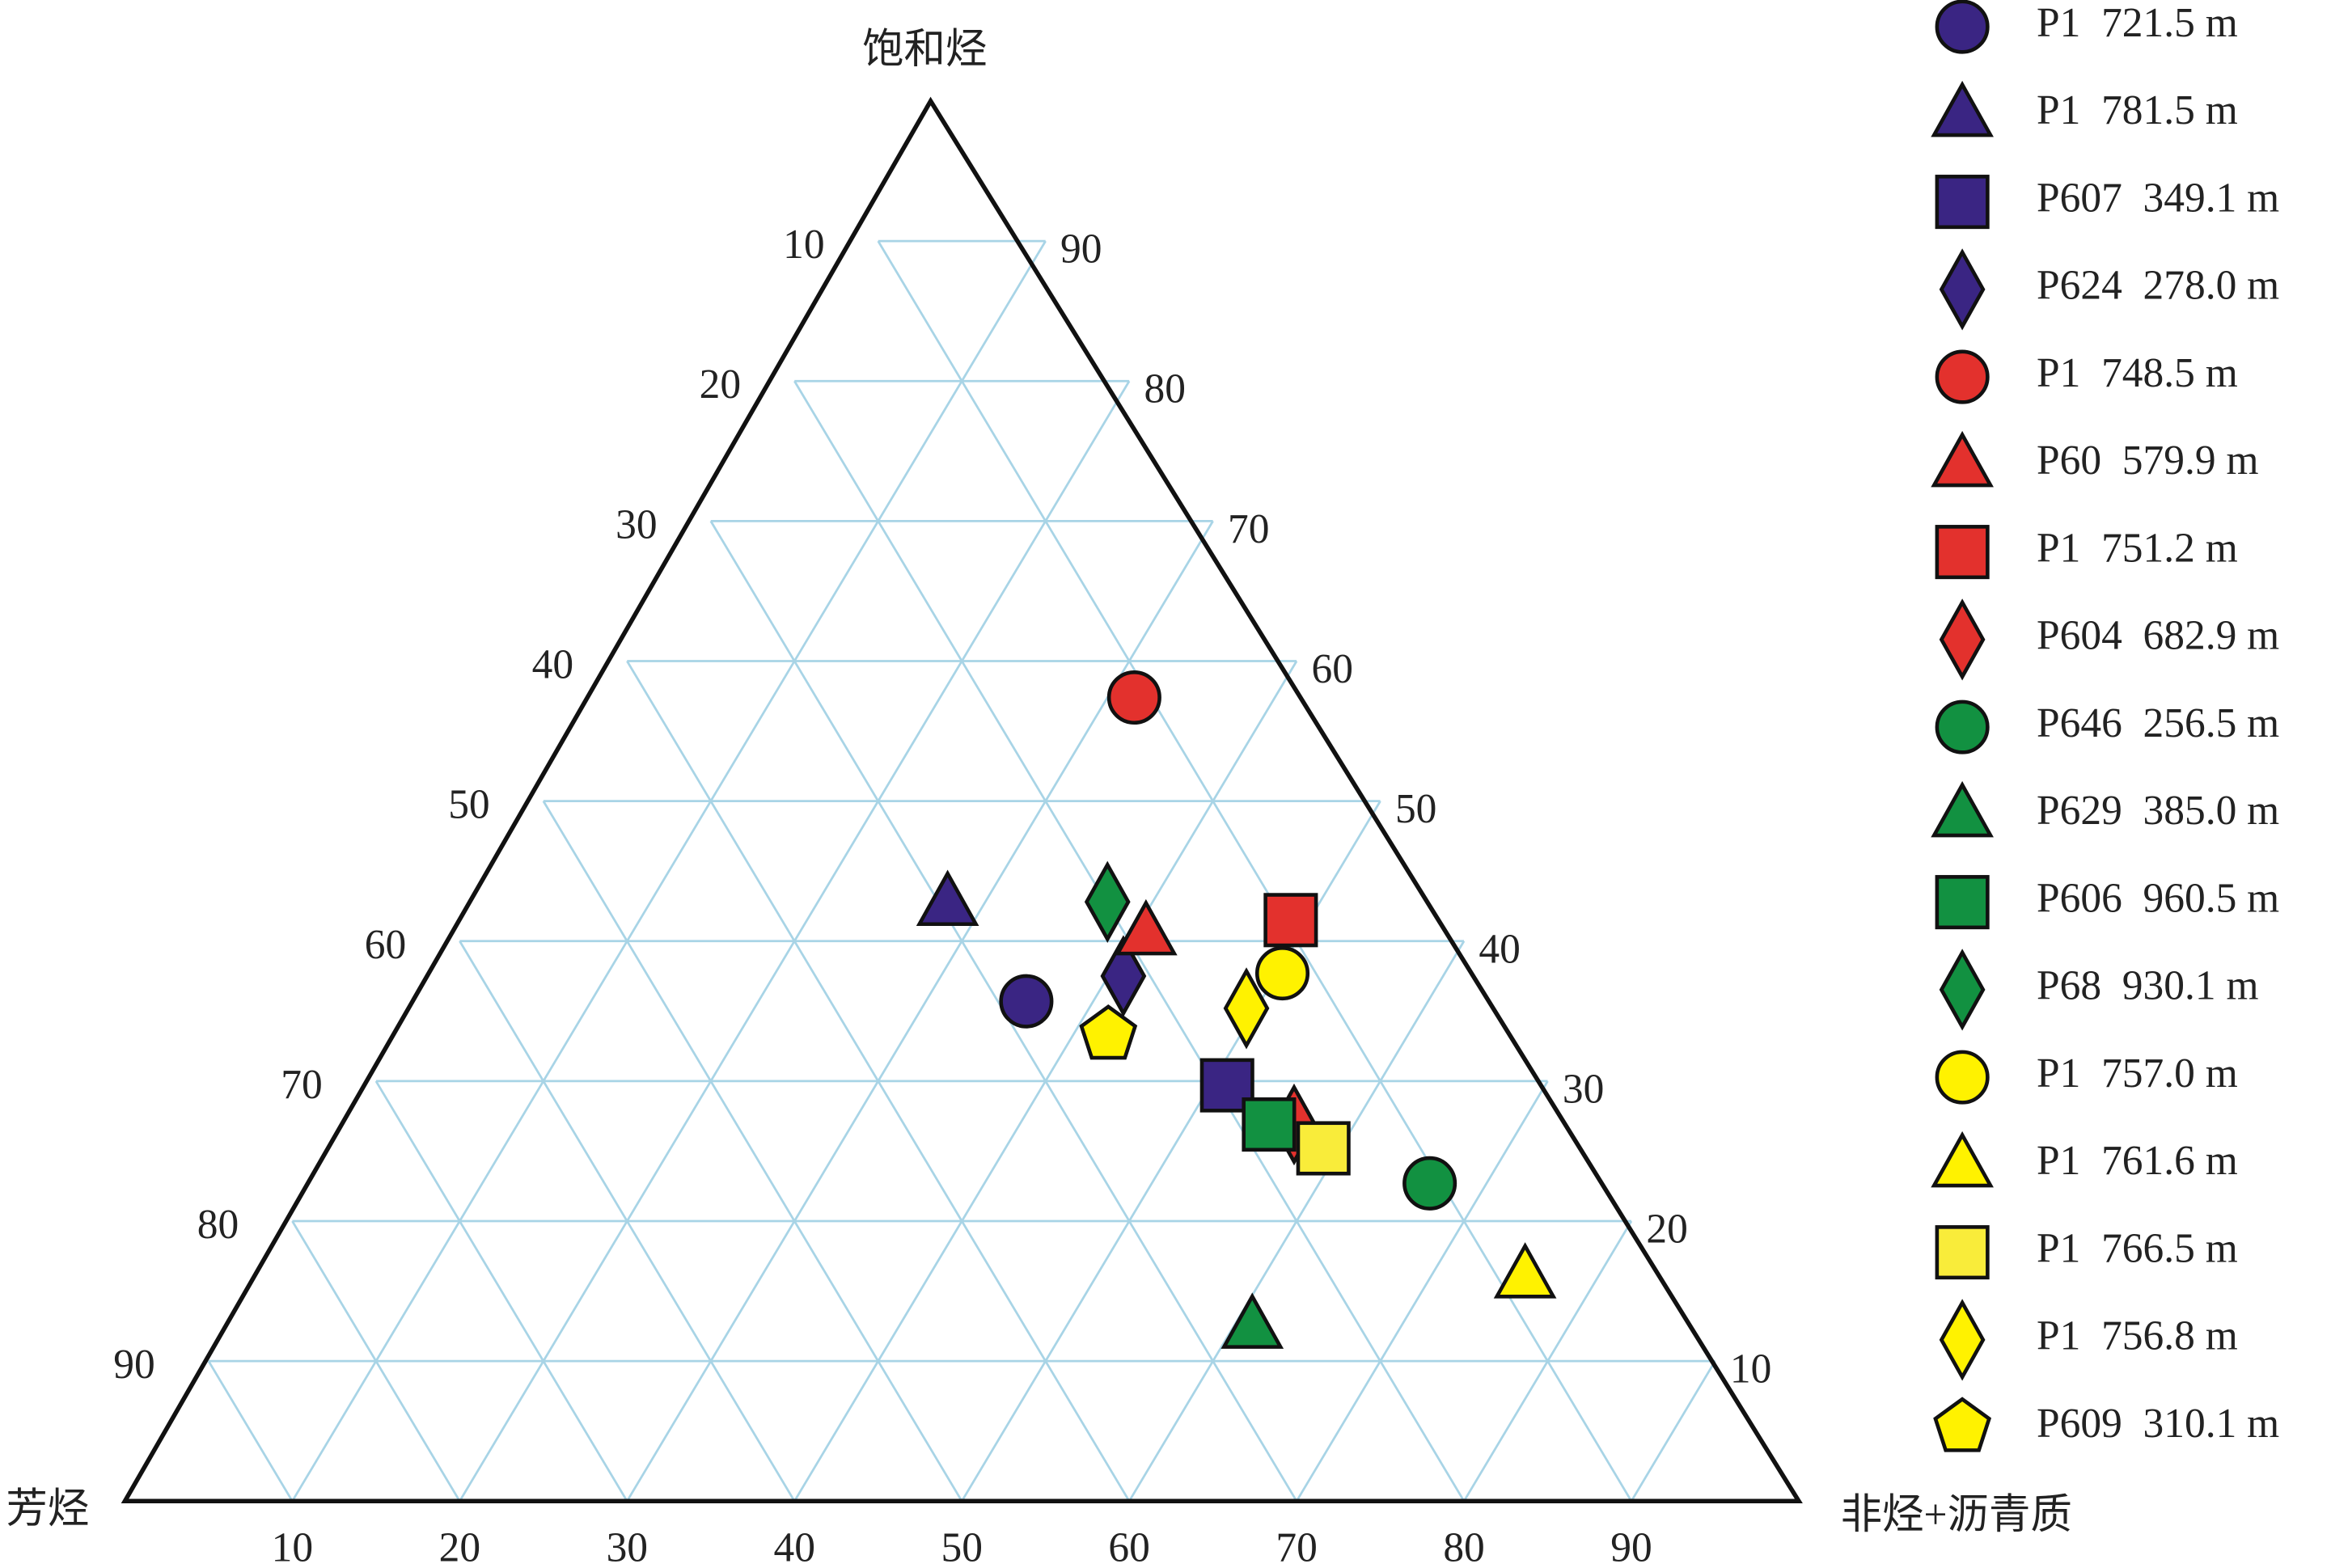  What do you see at coordinates (720, 384) in the screenshot?
I see `aromatics-tick-label: 20` at bounding box center [720, 384].